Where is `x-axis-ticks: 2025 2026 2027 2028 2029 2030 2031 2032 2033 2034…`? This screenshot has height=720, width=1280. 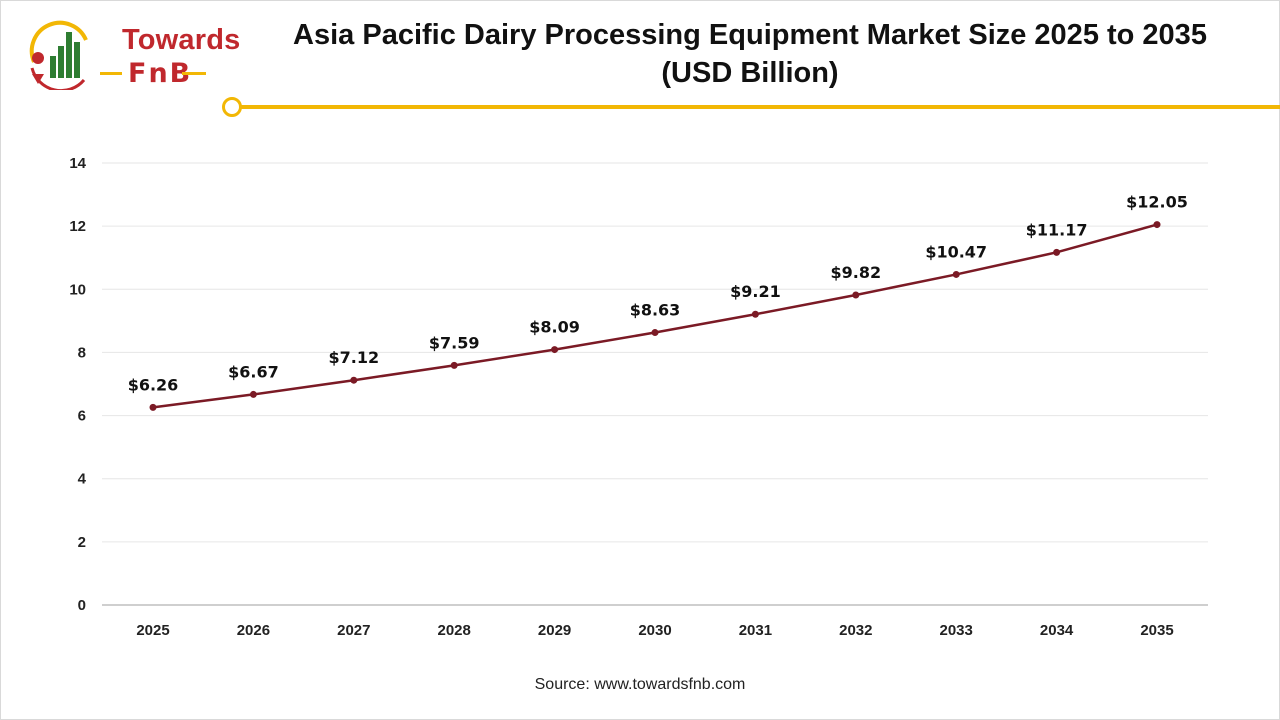 x-axis-ticks: 2025 2026 2027 2028 2029 2030 2031 2032 2033 2034… is located at coordinates (654, 630).